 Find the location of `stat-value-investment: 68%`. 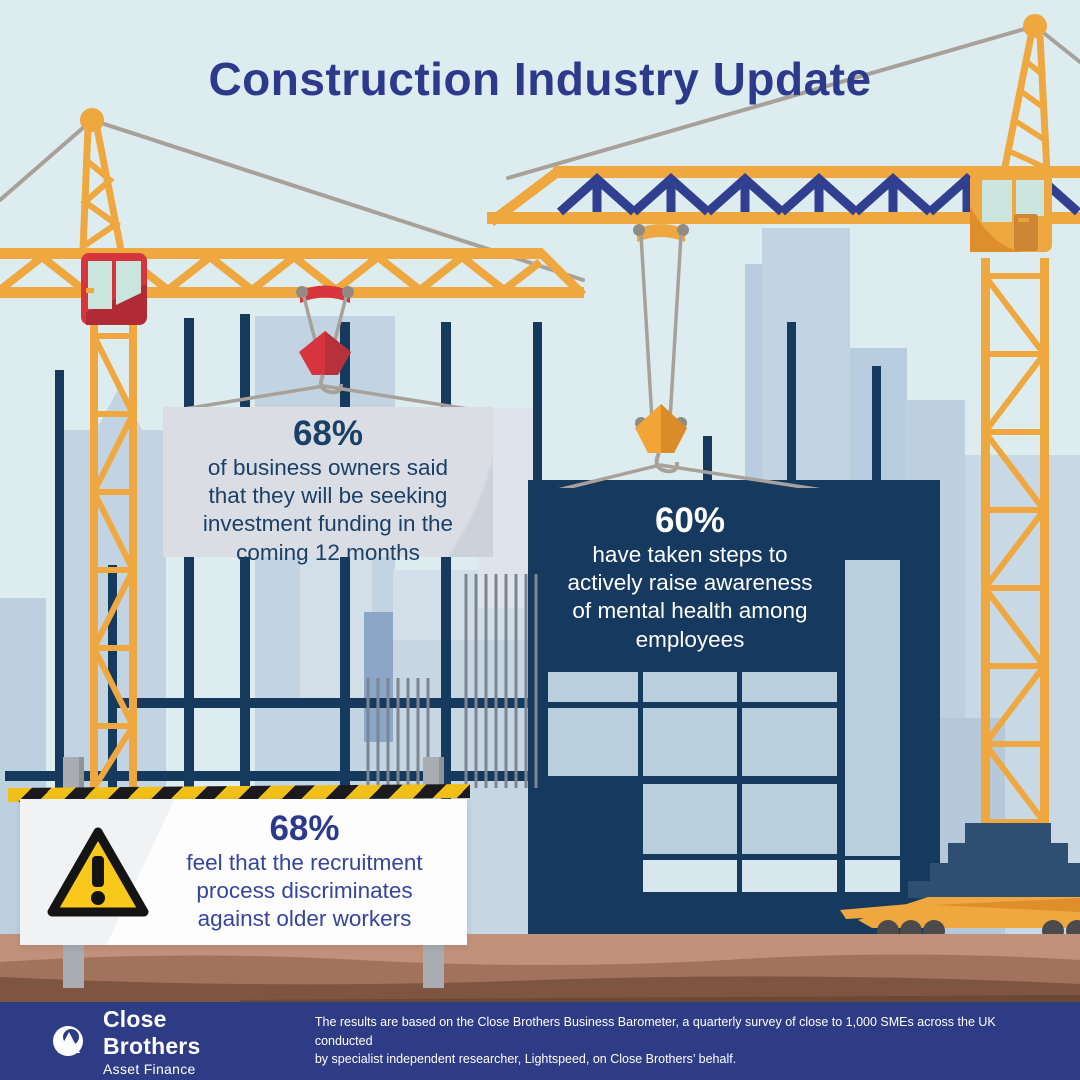

stat-value-investment: 68% is located at coordinates (328, 433).